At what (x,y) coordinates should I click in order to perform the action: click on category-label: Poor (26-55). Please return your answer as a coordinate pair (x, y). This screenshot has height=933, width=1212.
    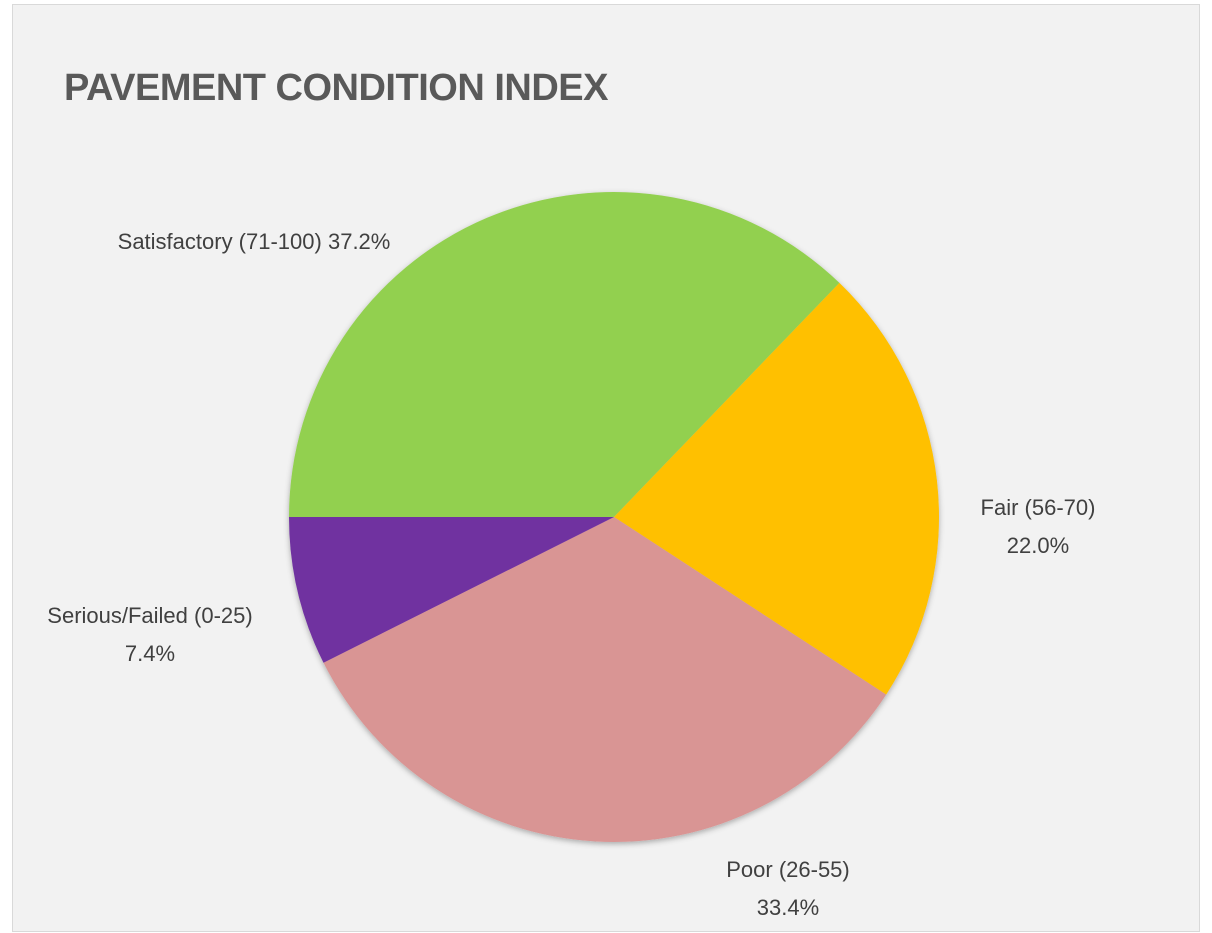
    Looking at the image, I should click on (788, 869).